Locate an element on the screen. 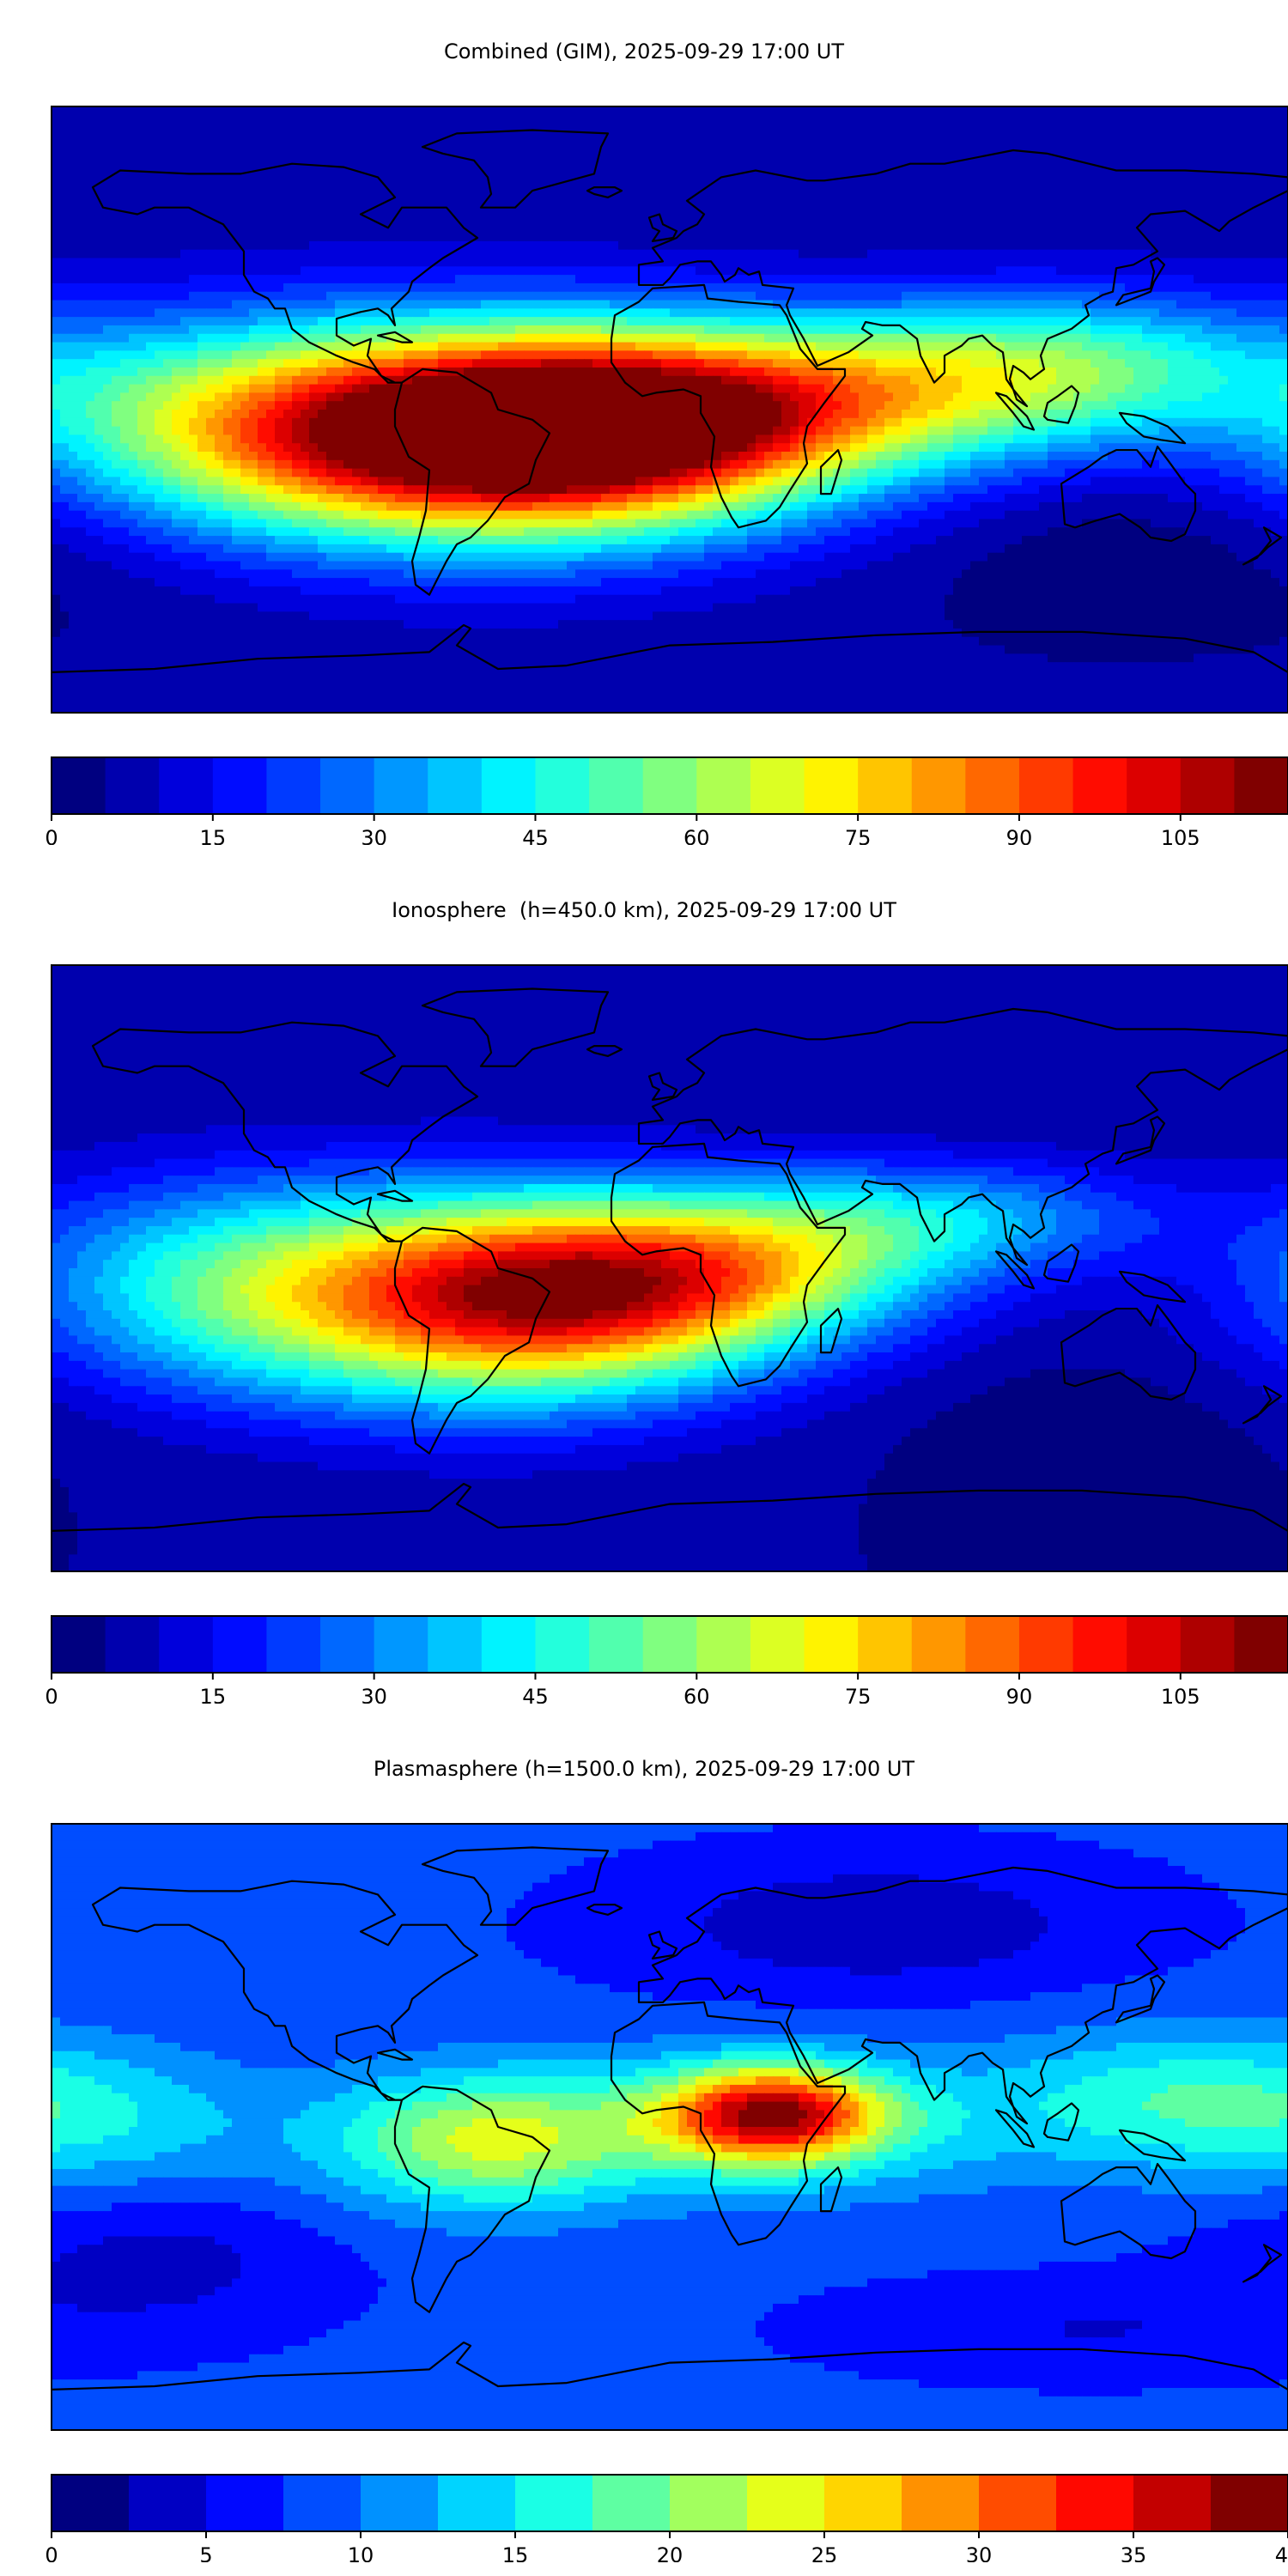 The height and width of the screenshot is (2576, 1288). chart-title: Combined (GIM), 2025-09-29 17:00 UT is located at coordinates (644, 52).